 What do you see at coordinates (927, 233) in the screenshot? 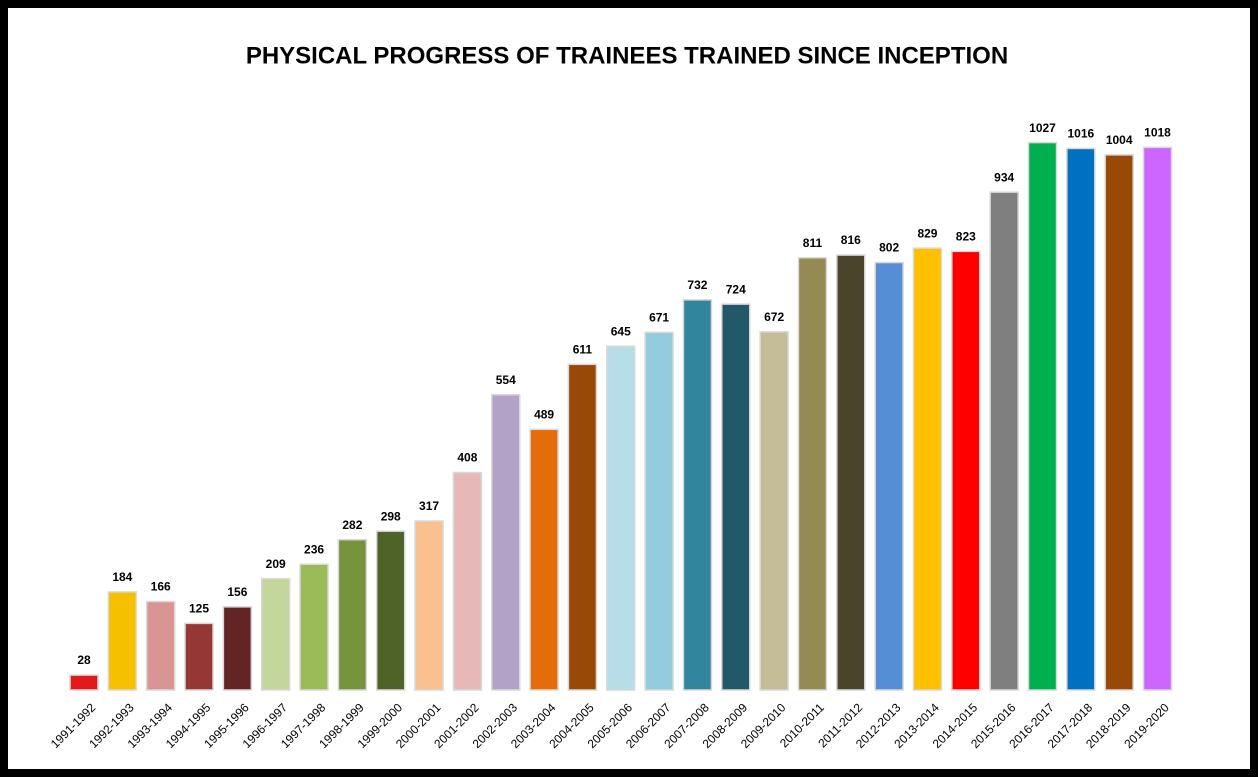
I see `value-label: 829` at bounding box center [927, 233].